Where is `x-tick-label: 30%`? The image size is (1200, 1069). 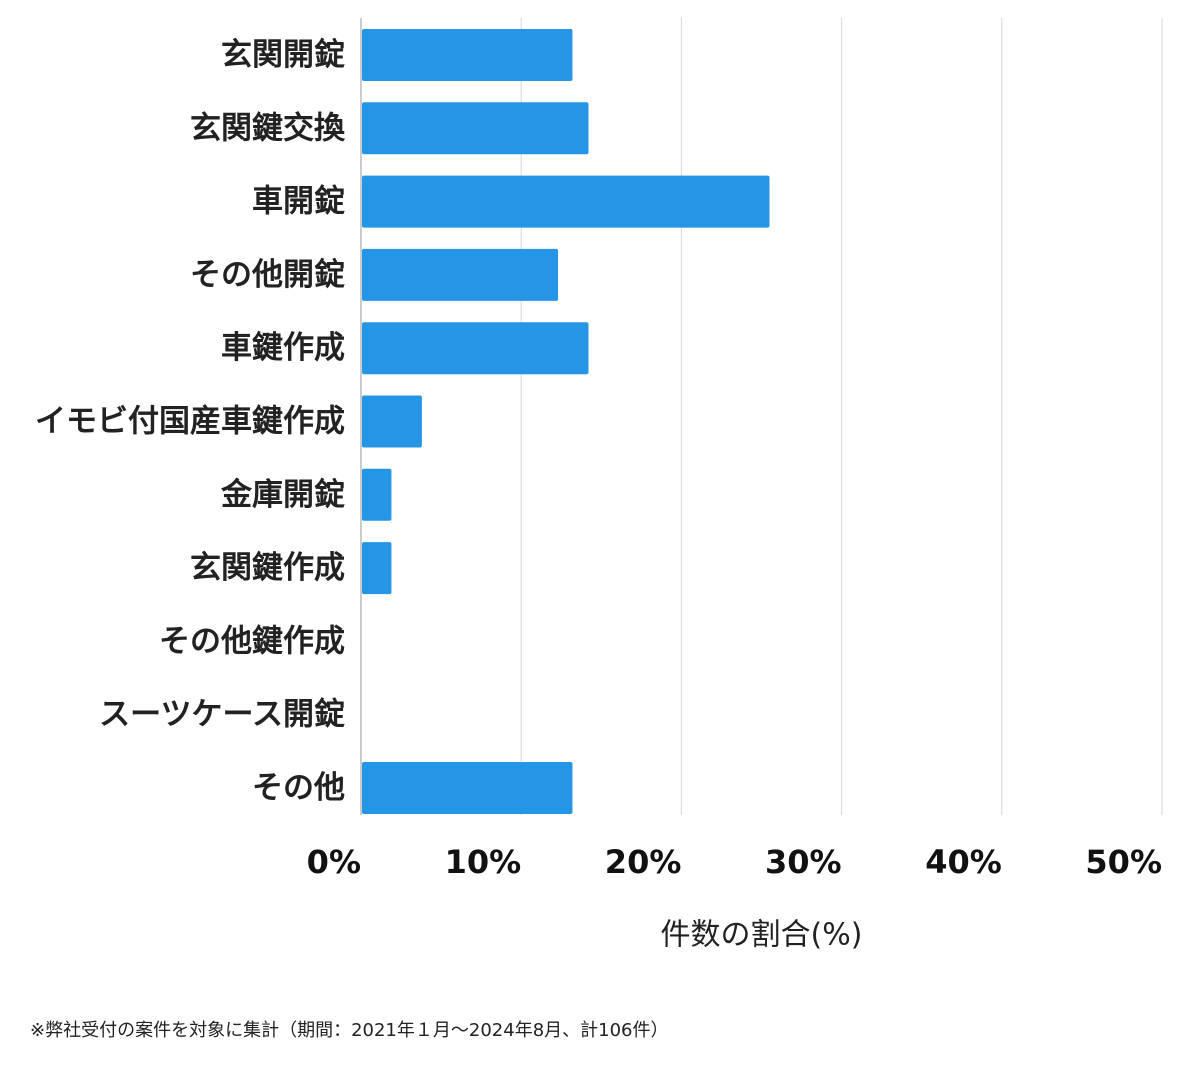 x-tick-label: 30% is located at coordinates (803, 862).